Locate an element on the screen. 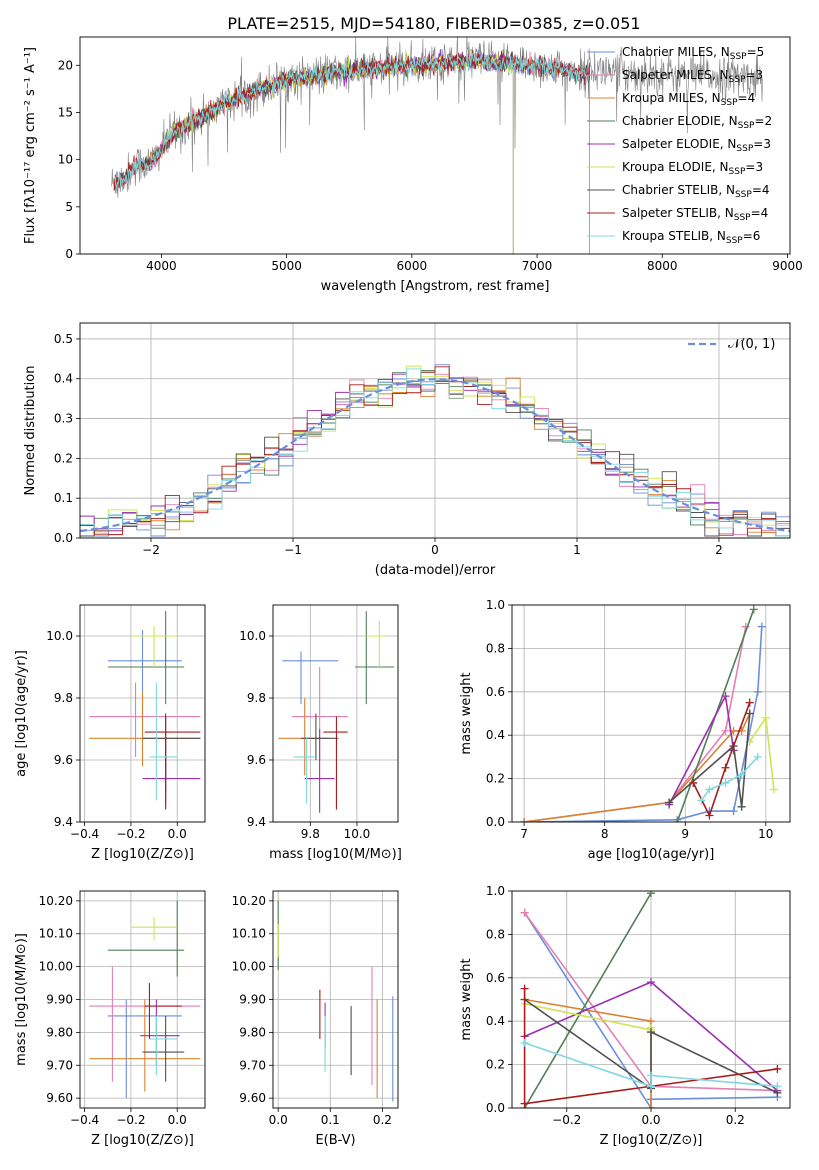 This screenshot has height=1170, width=819. x-tick-label: 1 is located at coordinates (577, 550).